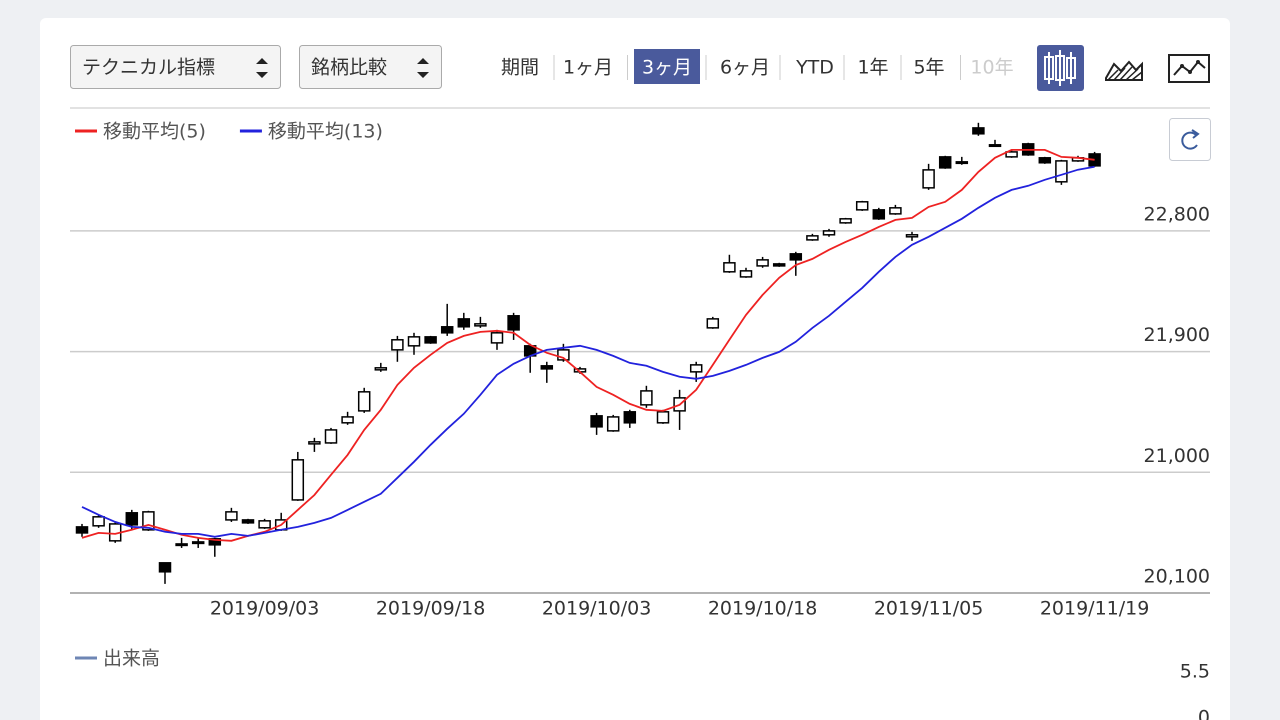  Describe the element at coordinates (1195, 672) in the screenshot. I see `y-tick-label: 5.5` at that location.